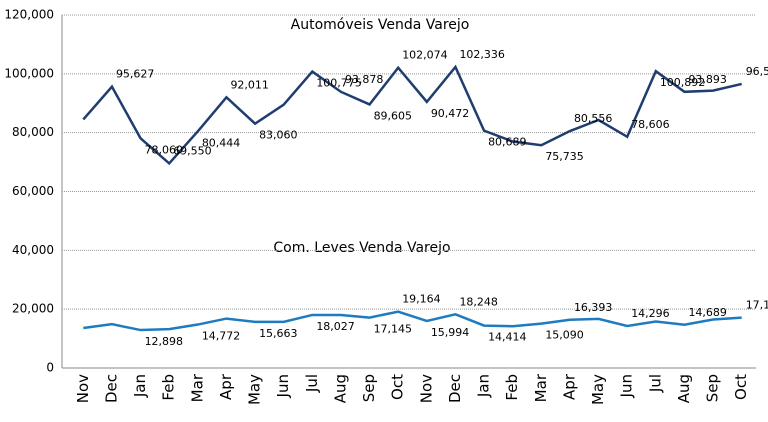 The image size is (768, 422). What do you see at coordinates (450, 113) in the screenshot?
I see `data-label: 90,472` at bounding box center [450, 113].